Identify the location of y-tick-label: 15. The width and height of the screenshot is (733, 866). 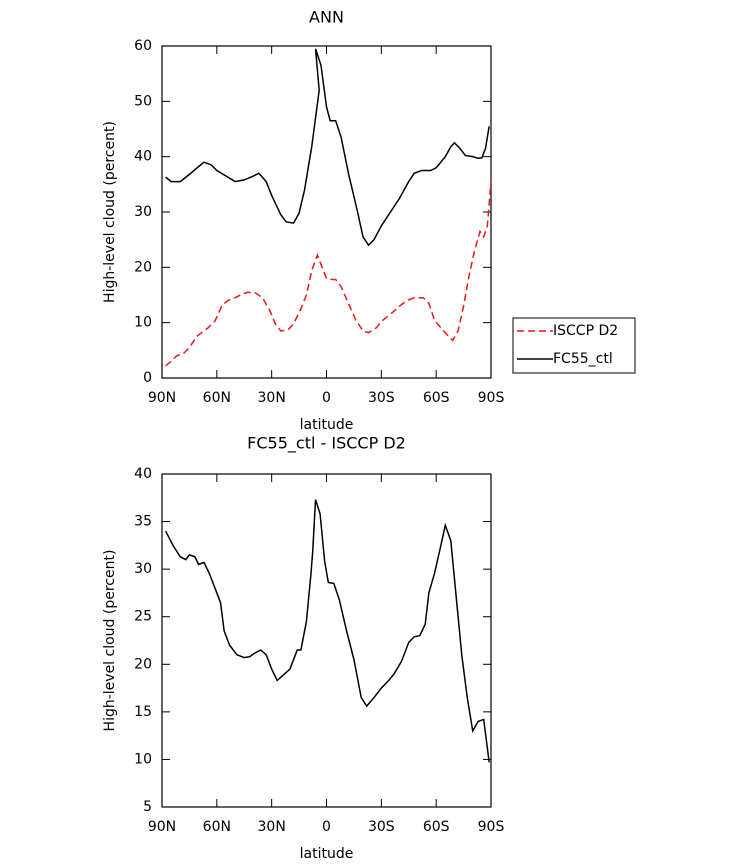
(143, 712).